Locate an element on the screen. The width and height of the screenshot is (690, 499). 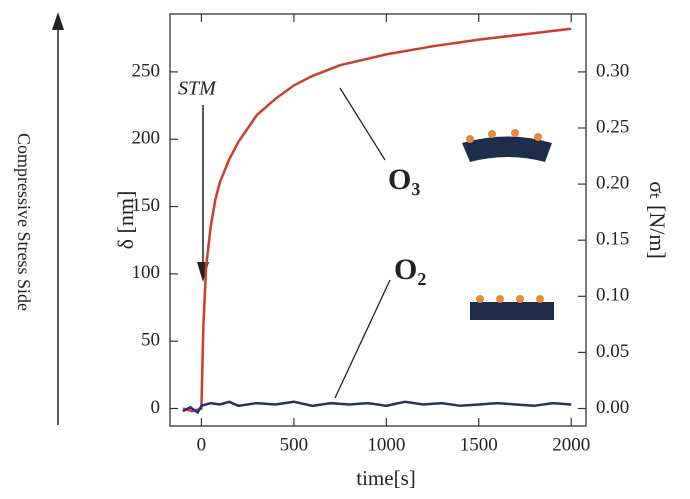
y-tick-label: 250 is located at coordinates (146, 70).